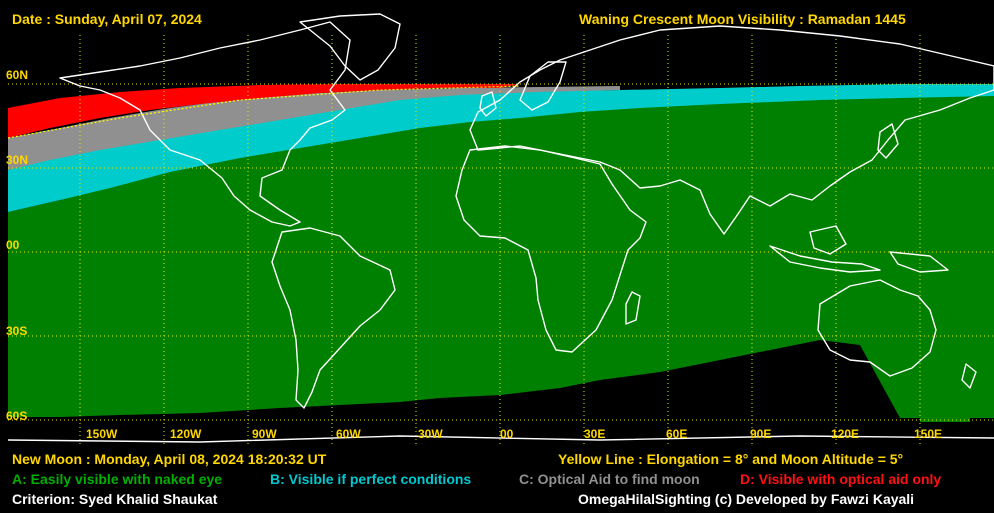 The image size is (994, 513). What do you see at coordinates (264, 111) in the screenshot?
I see `zone-d-optical-aid-only` at bounding box center [264, 111].